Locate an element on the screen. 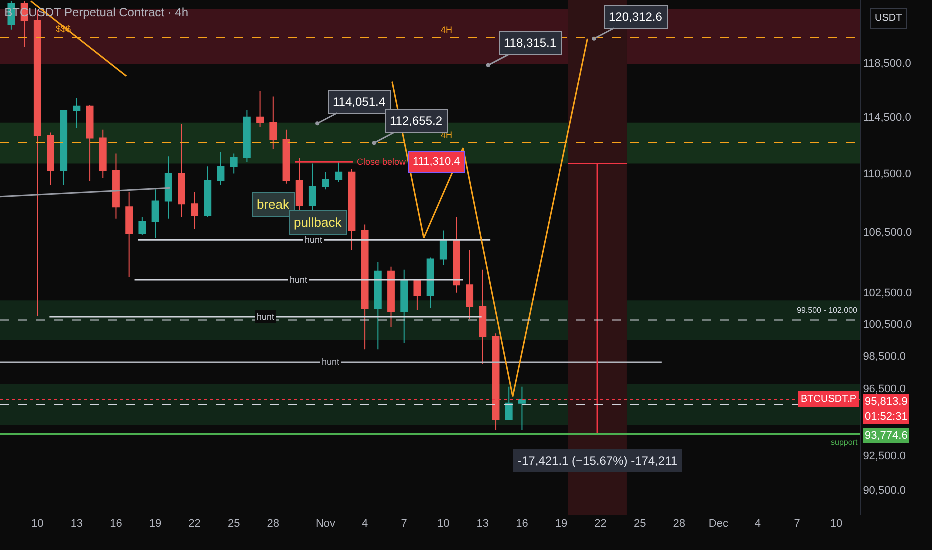 This screenshot has width=932, height=550. y-tick-label: 100,500.0 is located at coordinates (887, 324).